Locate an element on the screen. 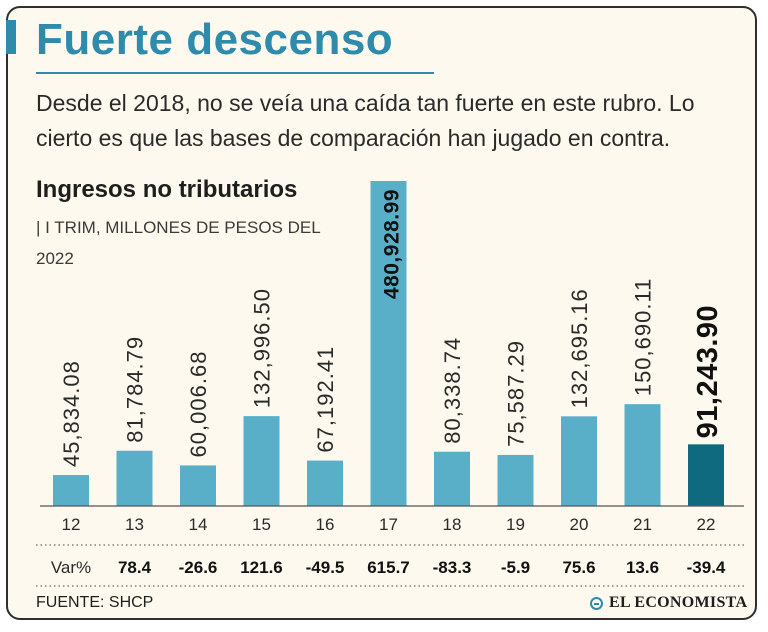 The width and height of the screenshot is (768, 632). chart-subtitle: | I TRIM, MILLONES DE PESOS DEL 2022 is located at coordinates (178, 243).